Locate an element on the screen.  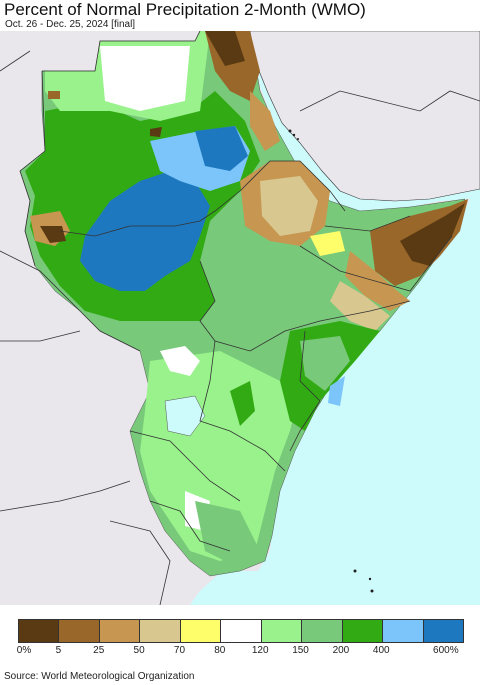
color-legend is located at coordinates (241, 631).